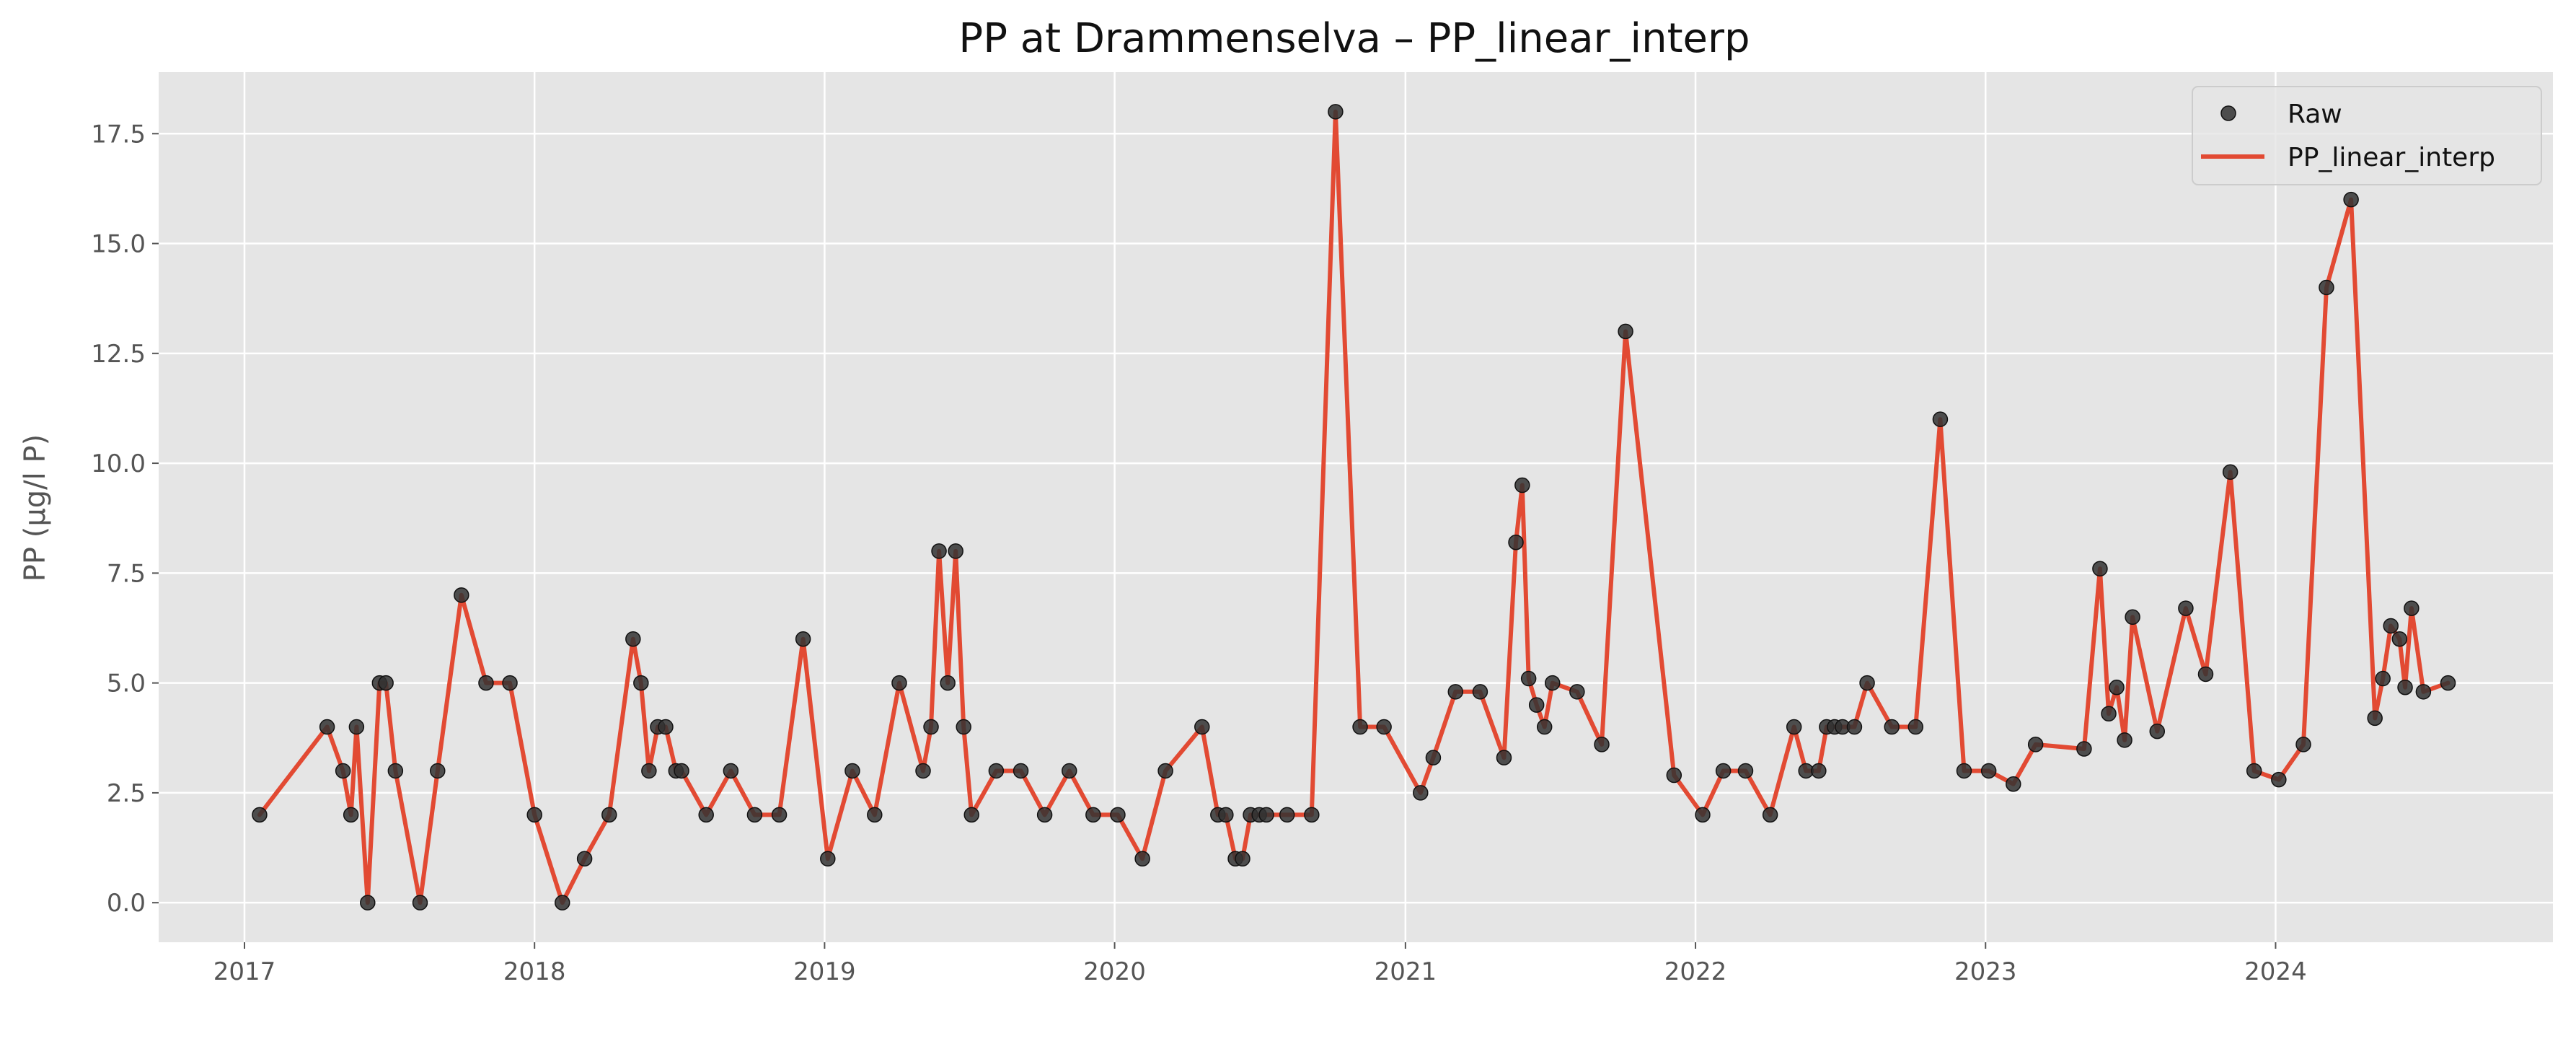  I want to click on y-tick-label: 2.5, so click(126, 793).